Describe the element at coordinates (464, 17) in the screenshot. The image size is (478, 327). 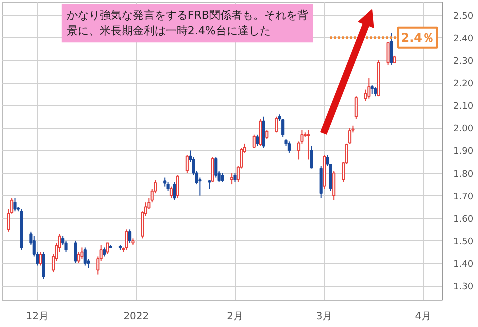
I see `y-tick-label: 2.50` at that location.